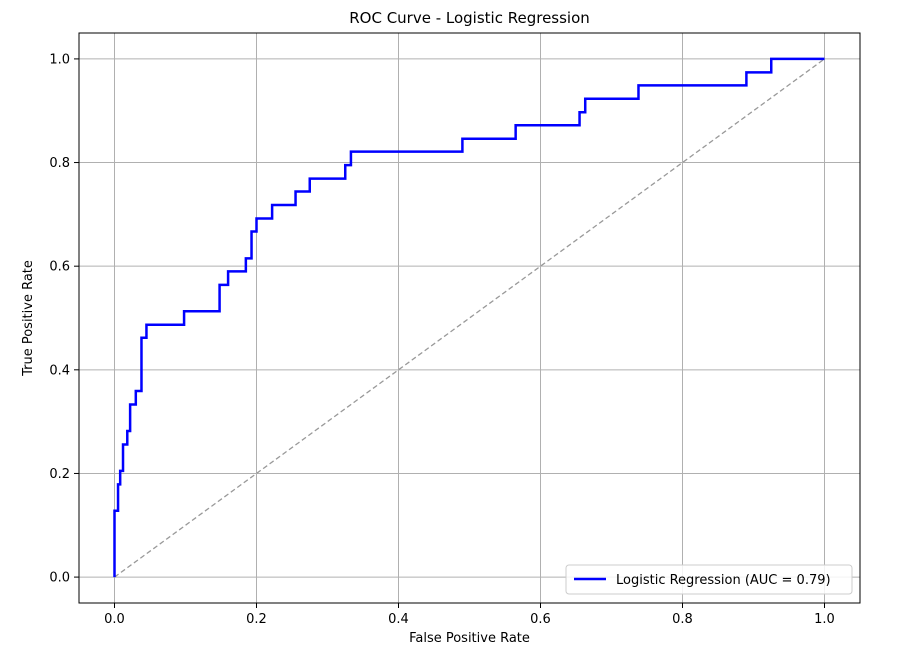 The width and height of the screenshot is (918, 653). What do you see at coordinates (469, 615) in the screenshot?
I see `x-axis-ticks: 0.0 0.2 0.4 0.6 0.8 1.0` at bounding box center [469, 615].